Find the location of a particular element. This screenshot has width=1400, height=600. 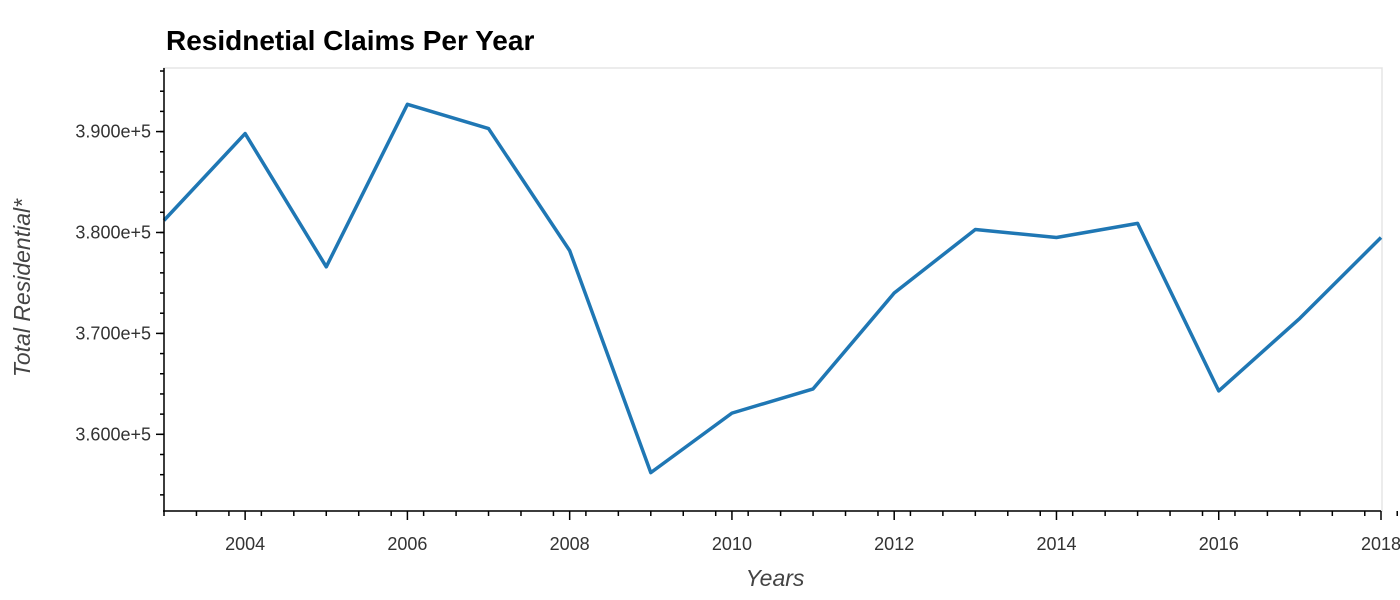

x-tick-label: 2018 is located at coordinates (1380, 544).